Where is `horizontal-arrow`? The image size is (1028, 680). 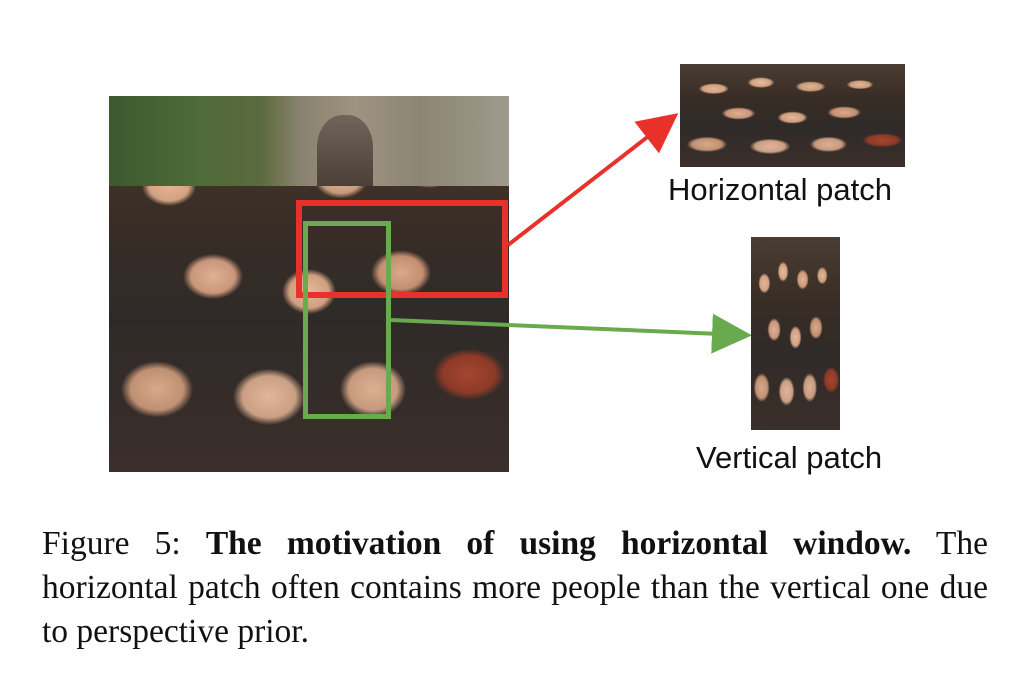
horizontal-arrow is located at coordinates (592, 180).